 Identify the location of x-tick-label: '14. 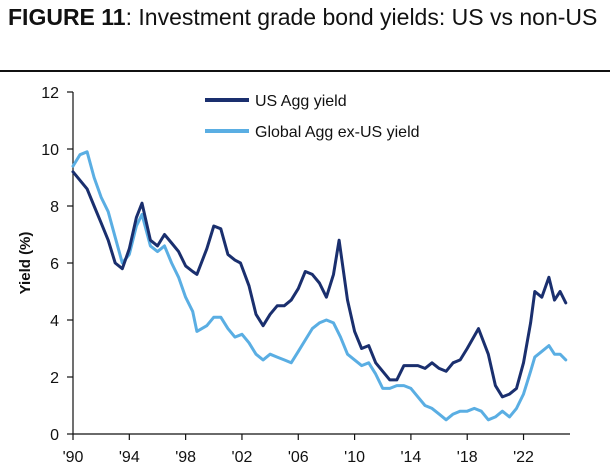
(410, 457).